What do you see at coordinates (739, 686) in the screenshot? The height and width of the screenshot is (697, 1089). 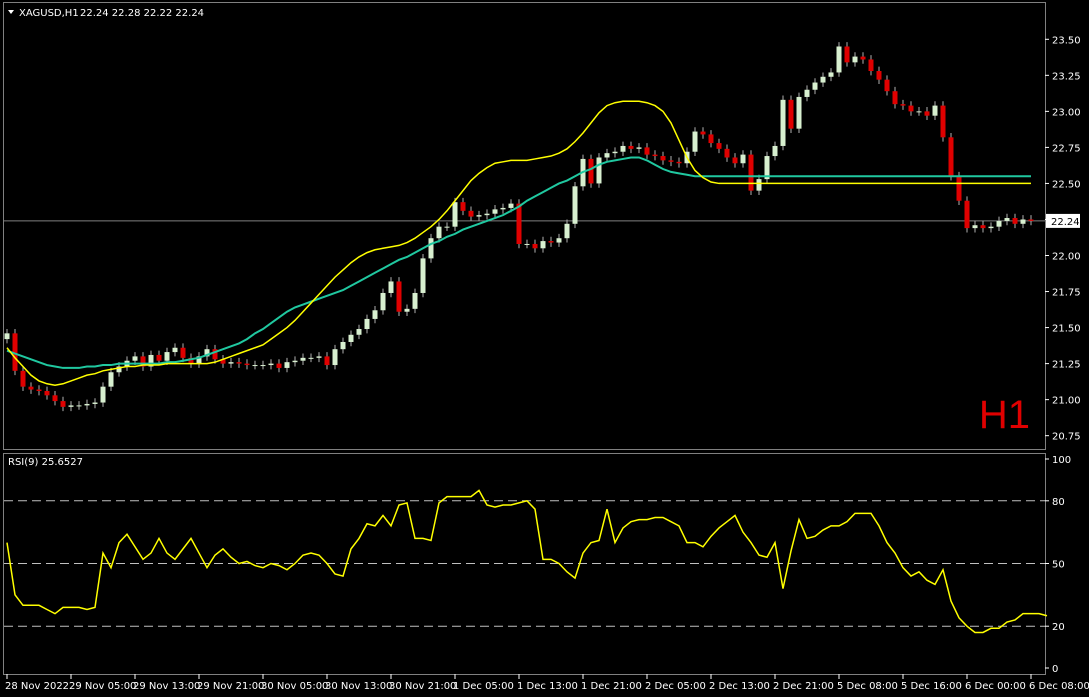 I see `time-tick-label: 2 Dec 13:00` at bounding box center [739, 686].